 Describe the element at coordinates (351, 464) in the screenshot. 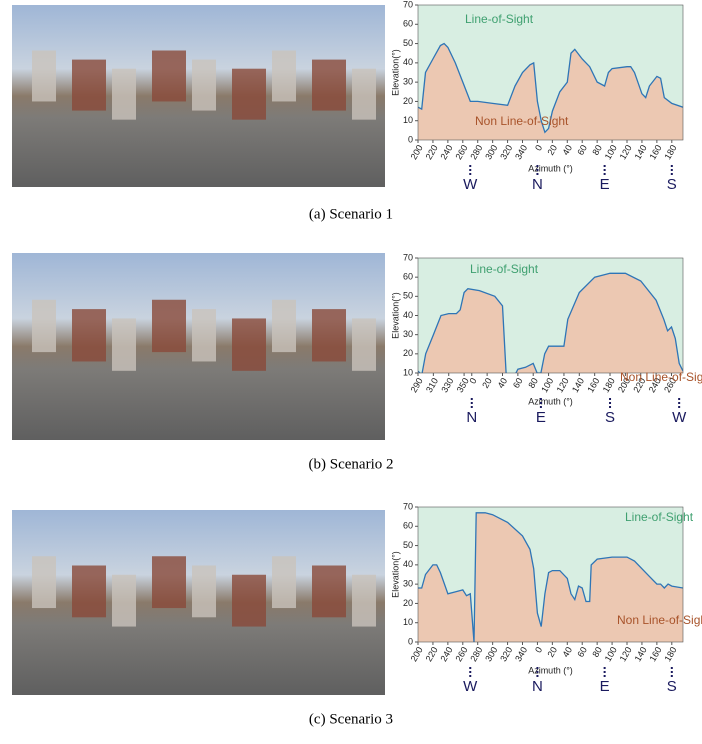

I see `caption: (b) Scenario 2` at that location.